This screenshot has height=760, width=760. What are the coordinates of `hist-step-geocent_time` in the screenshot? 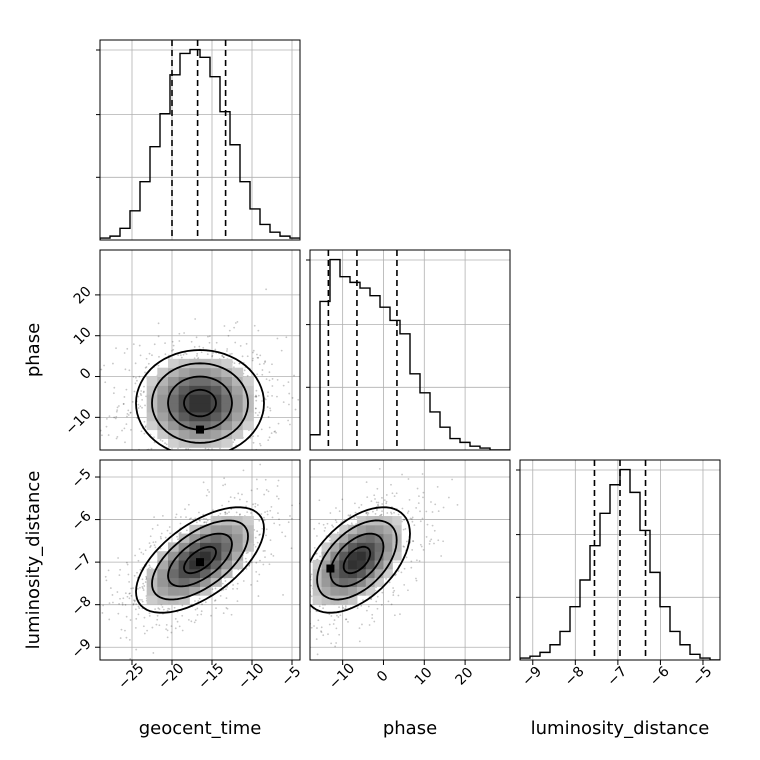 It's located at (200, 144).